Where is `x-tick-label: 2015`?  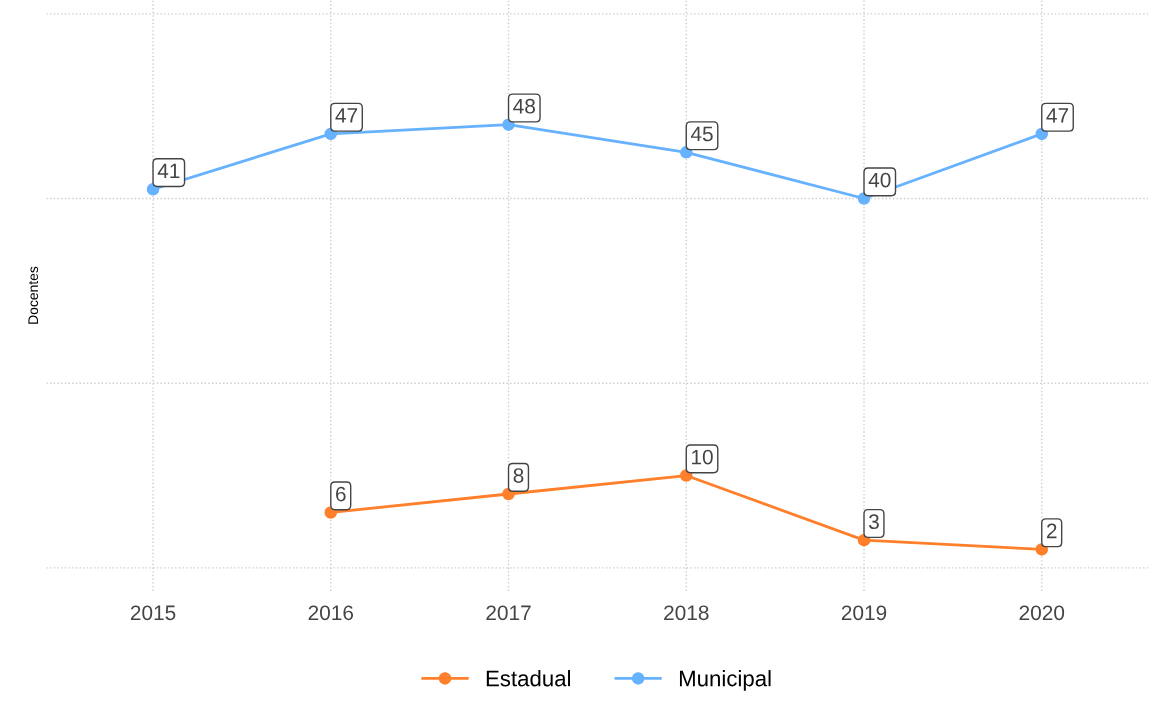
x-tick-label: 2015 is located at coordinates (153, 613).